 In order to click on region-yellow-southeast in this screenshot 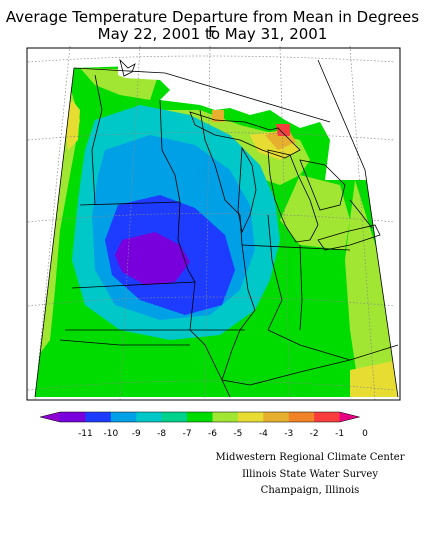, I will do `click(374, 378)`.